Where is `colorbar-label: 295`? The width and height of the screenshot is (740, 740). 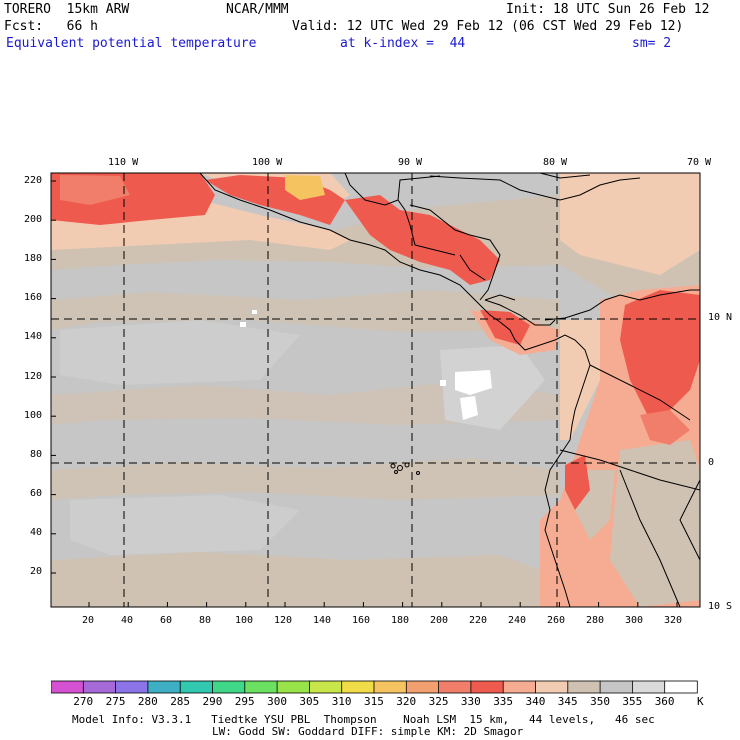
colorbar-label: 295 is located at coordinates (244, 701).